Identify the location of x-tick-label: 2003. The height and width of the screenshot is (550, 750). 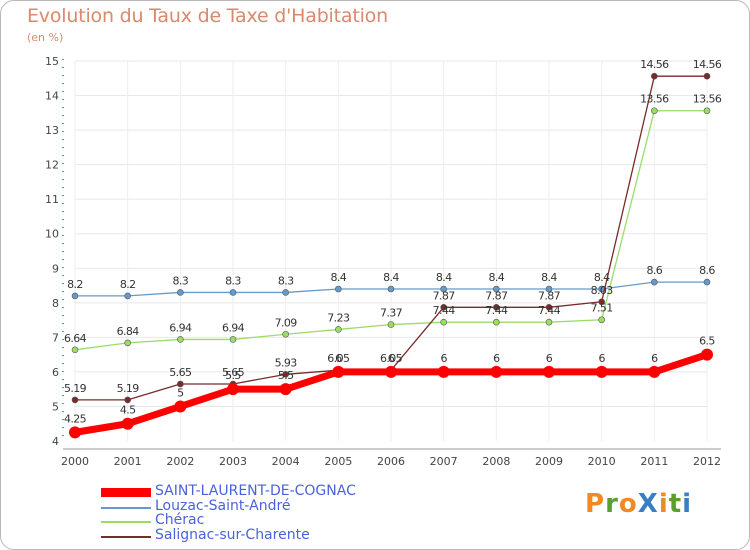
(233, 461).